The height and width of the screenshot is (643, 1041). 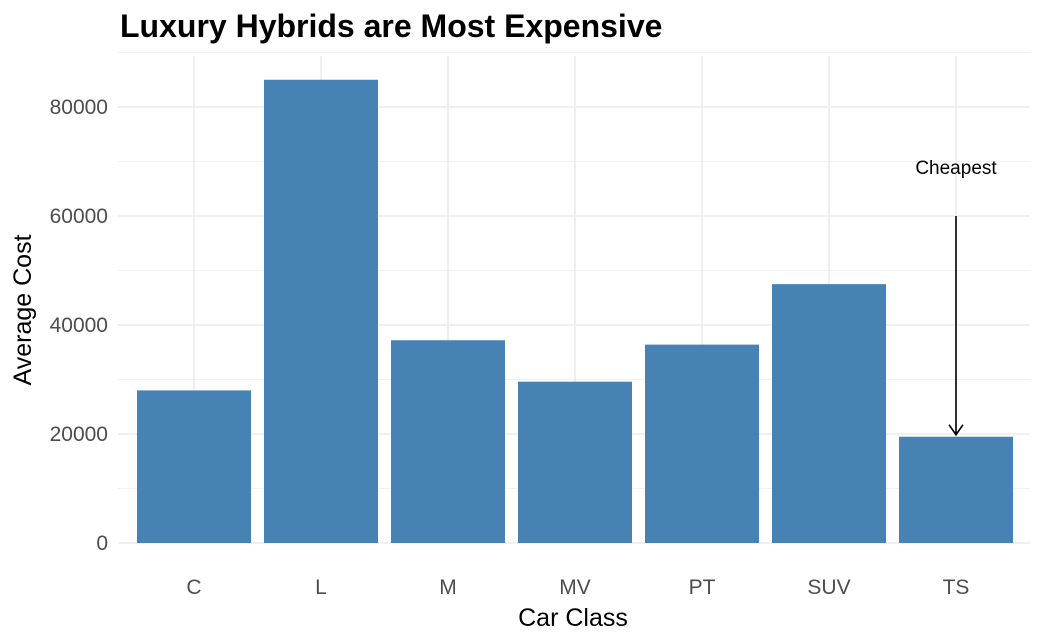 I want to click on x-tick-label: SUV, so click(x=828, y=587).